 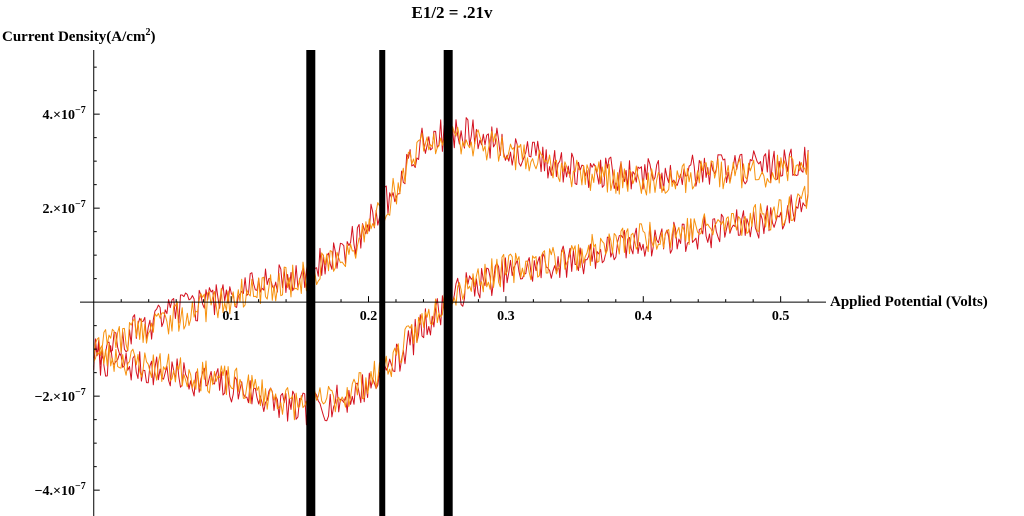 What do you see at coordinates (147, 32) in the screenshot?
I see `y-axis-label-sup: 2` at bounding box center [147, 32].